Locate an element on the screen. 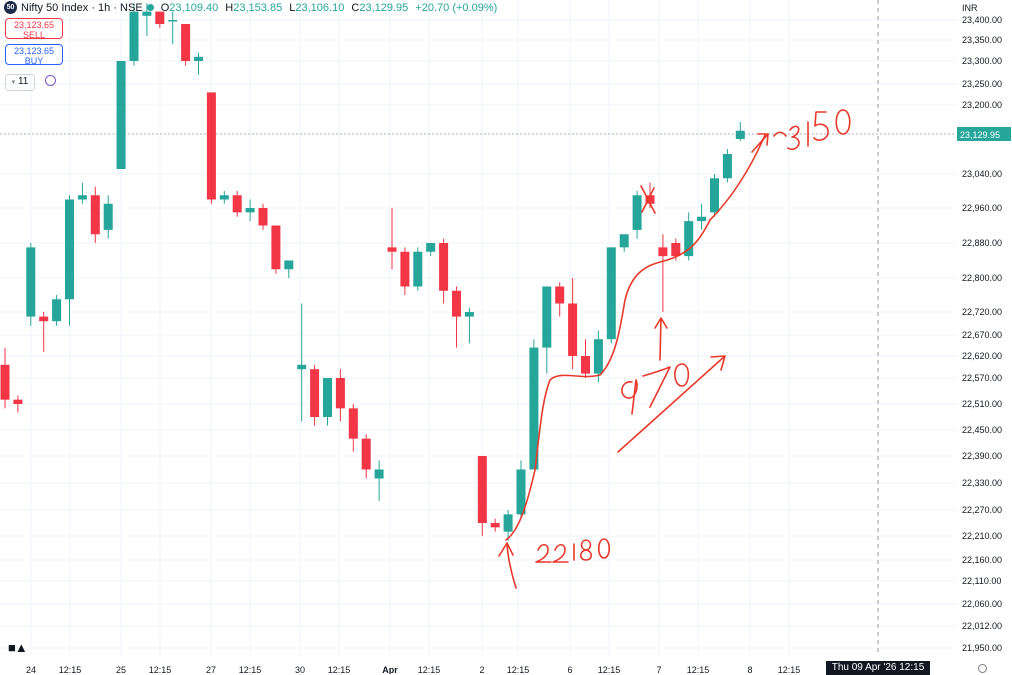 The width and height of the screenshot is (1012, 675). tradingview-logo-icon: ■▲ is located at coordinates (18, 647).